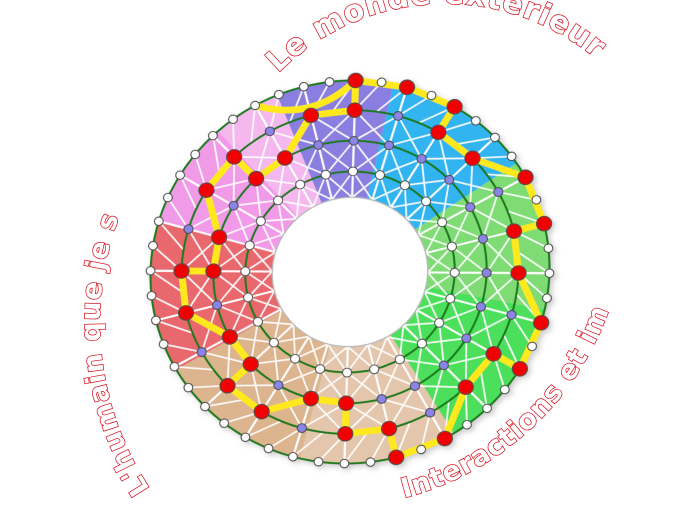 The height and width of the screenshot is (512, 680). Describe the element at coordinates (261, 391) in the screenshot. I see `sector-tan` at that location.